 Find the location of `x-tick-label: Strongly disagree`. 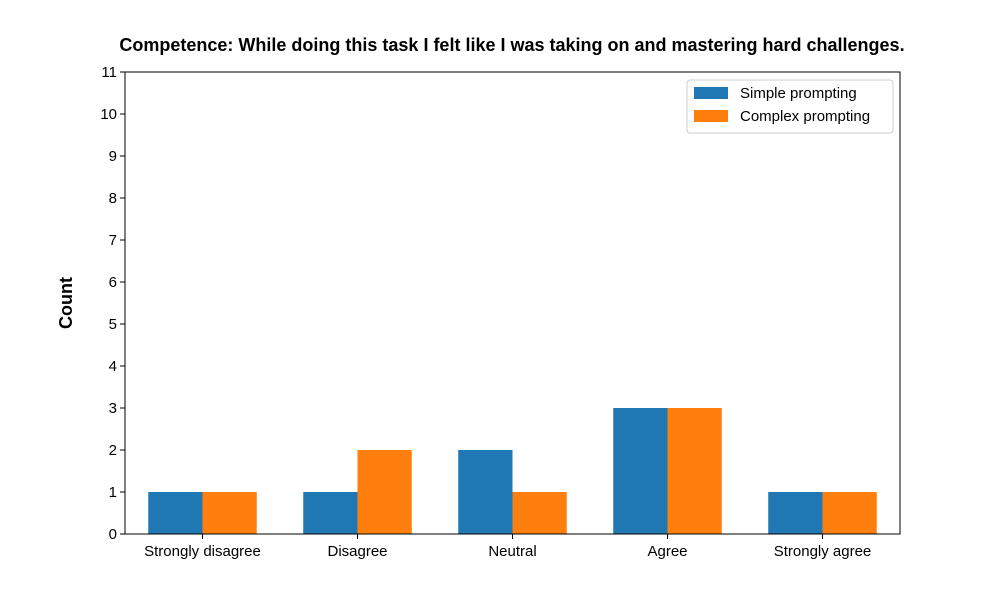

x-tick-label: Strongly disagree is located at coordinates (202, 551).